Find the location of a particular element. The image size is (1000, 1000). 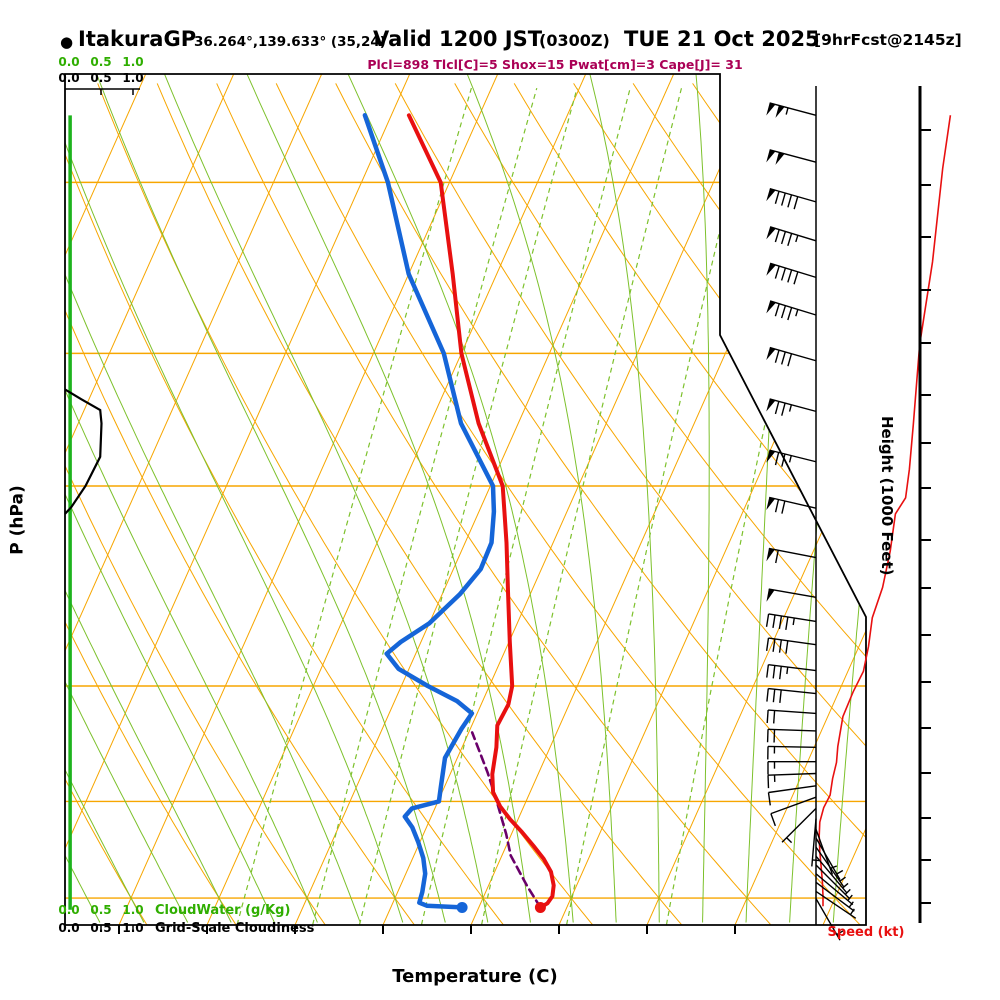

parcel-path-curve is located at coordinates (506, 820).